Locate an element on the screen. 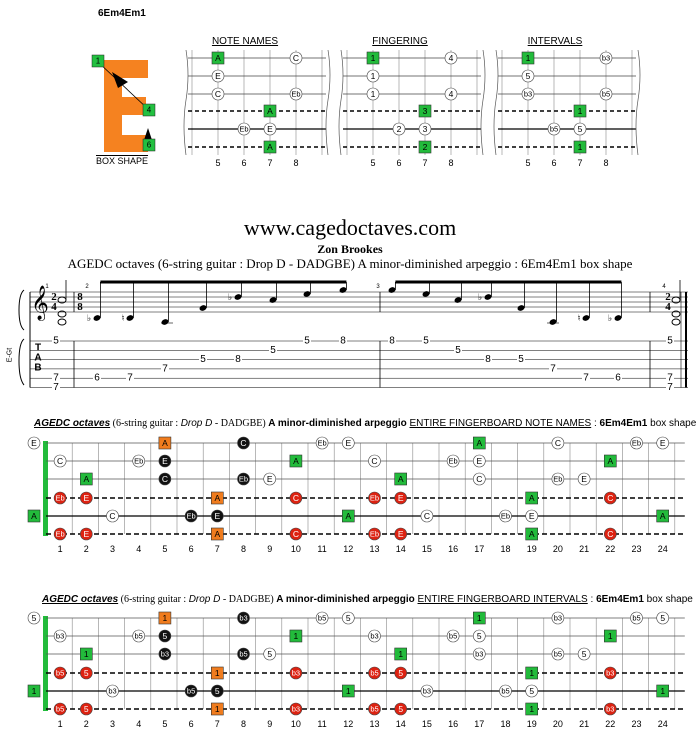 This screenshot has height=746, width=700. mini-fret-number: 8 is located at coordinates (295, 163).